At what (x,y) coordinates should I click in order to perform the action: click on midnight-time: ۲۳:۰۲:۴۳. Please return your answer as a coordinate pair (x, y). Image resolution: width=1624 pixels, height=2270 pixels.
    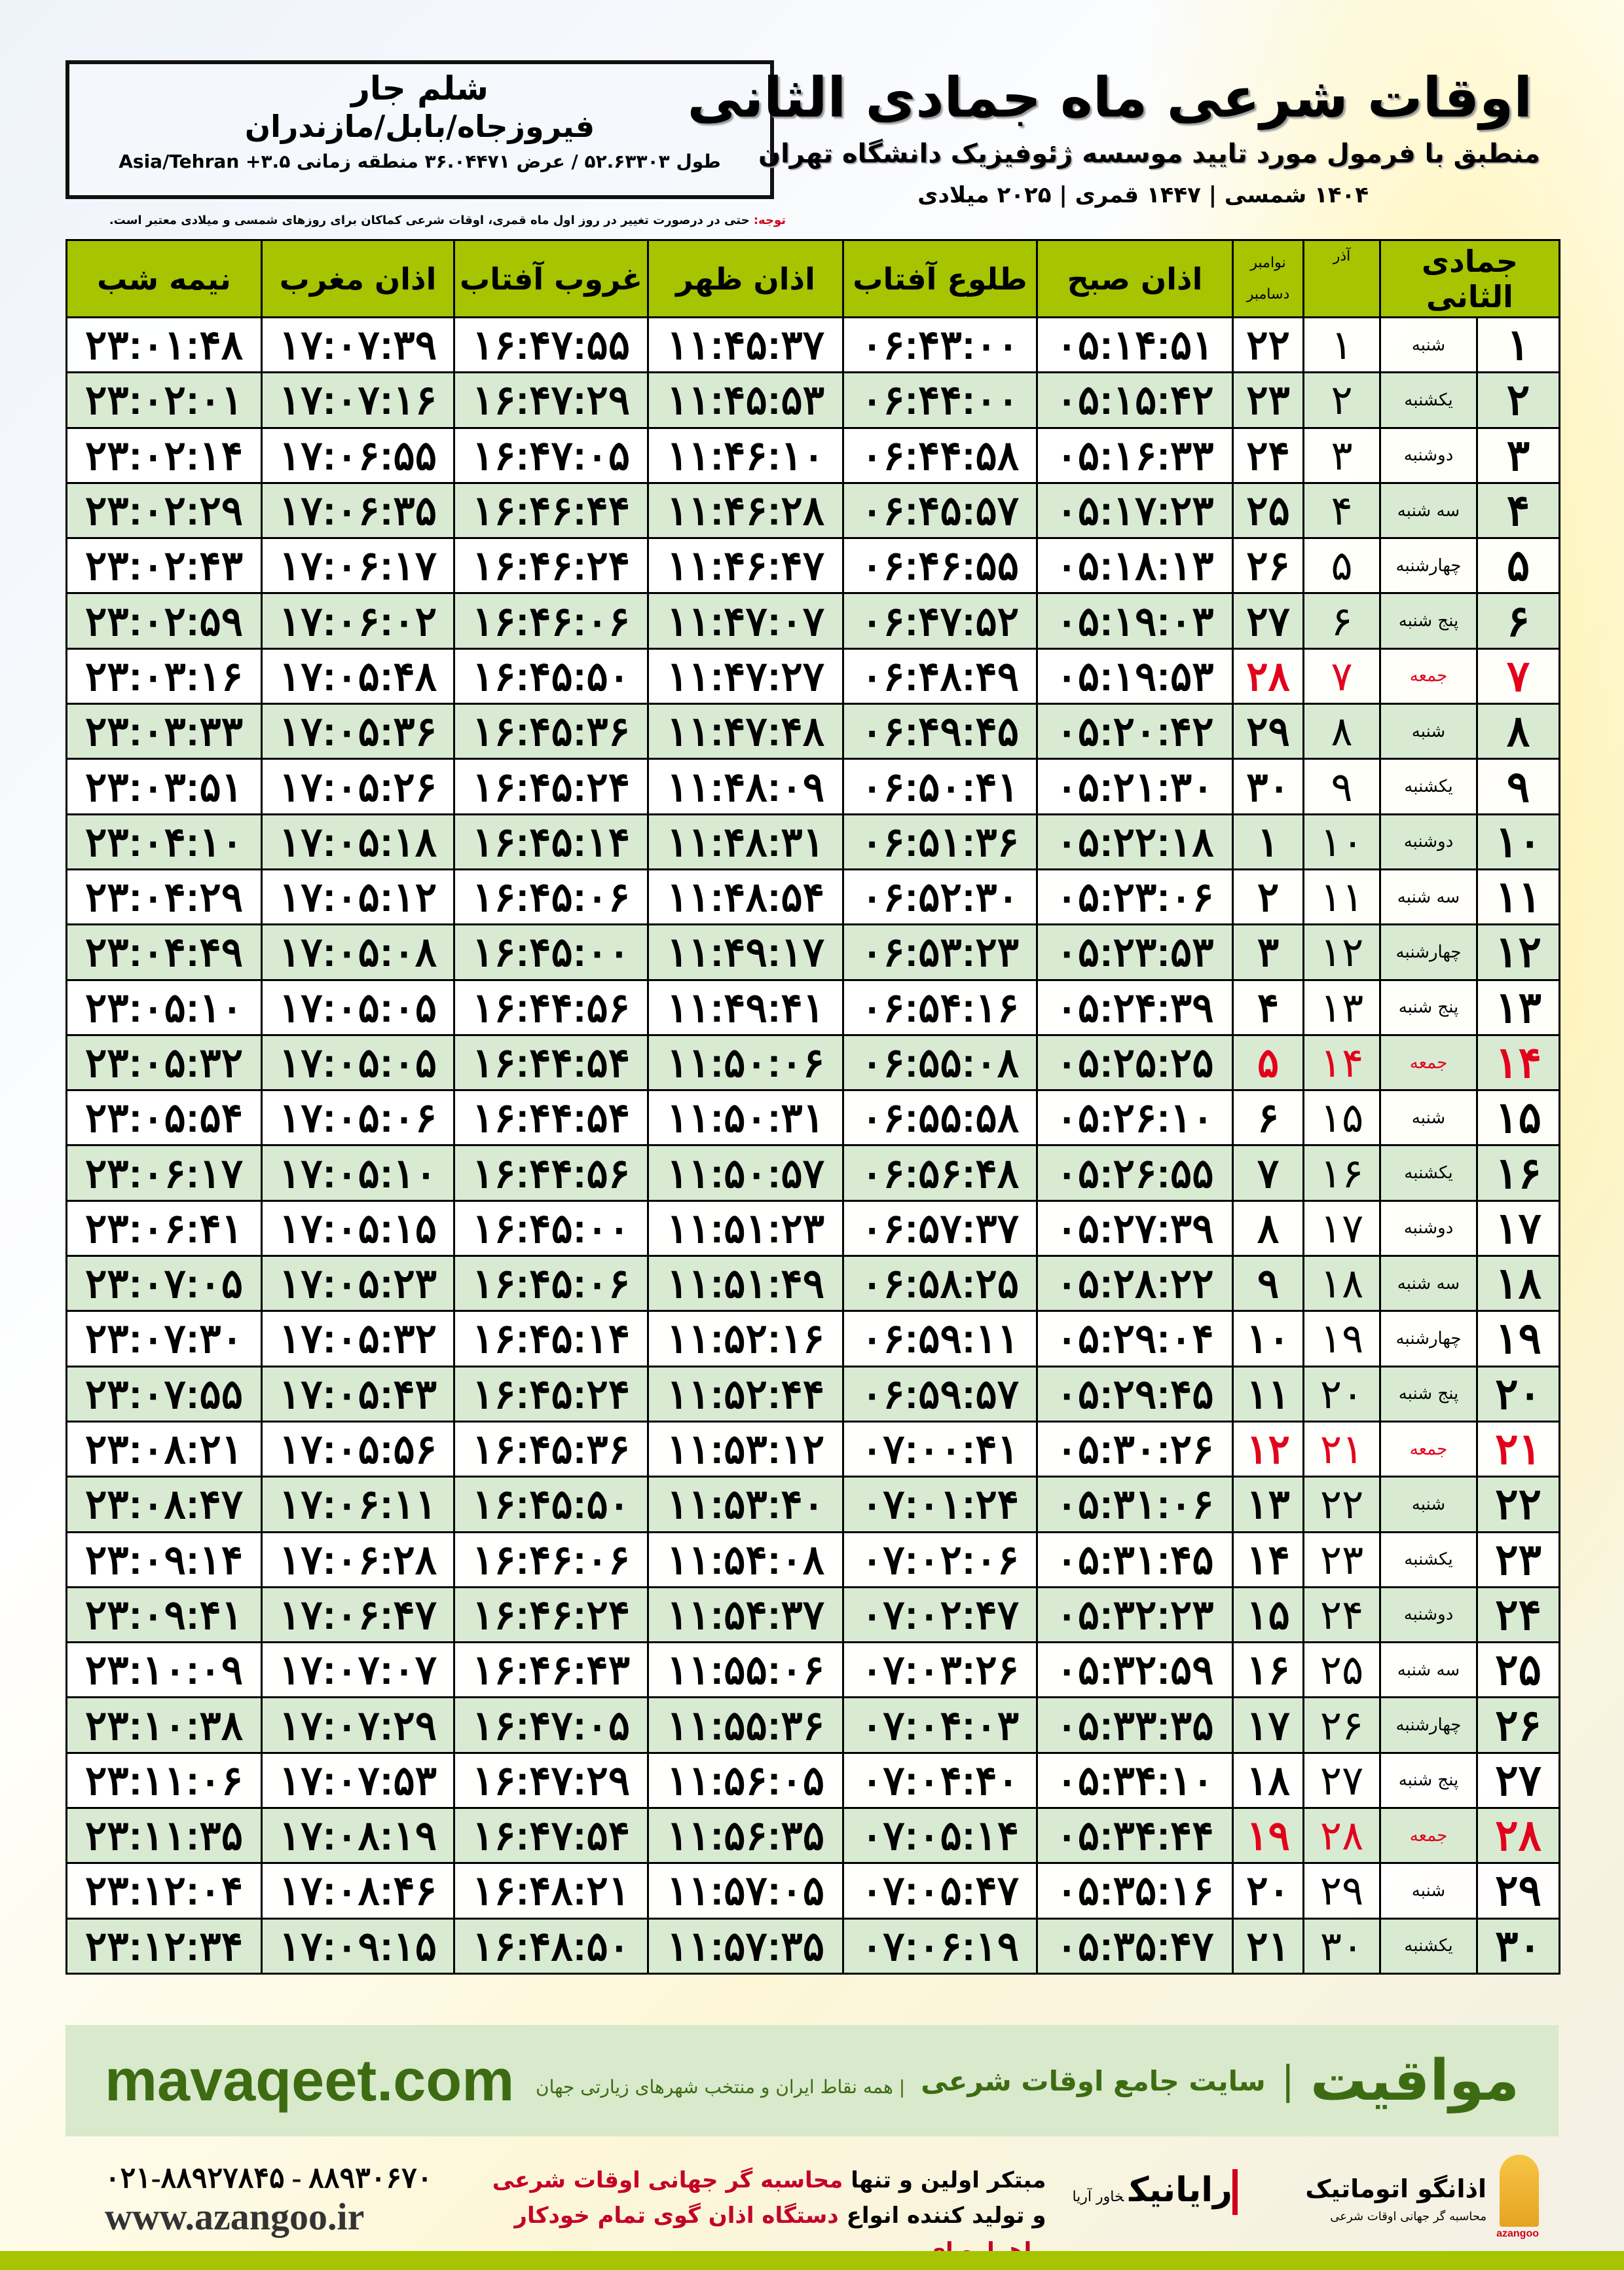
    Looking at the image, I should click on (164, 566).